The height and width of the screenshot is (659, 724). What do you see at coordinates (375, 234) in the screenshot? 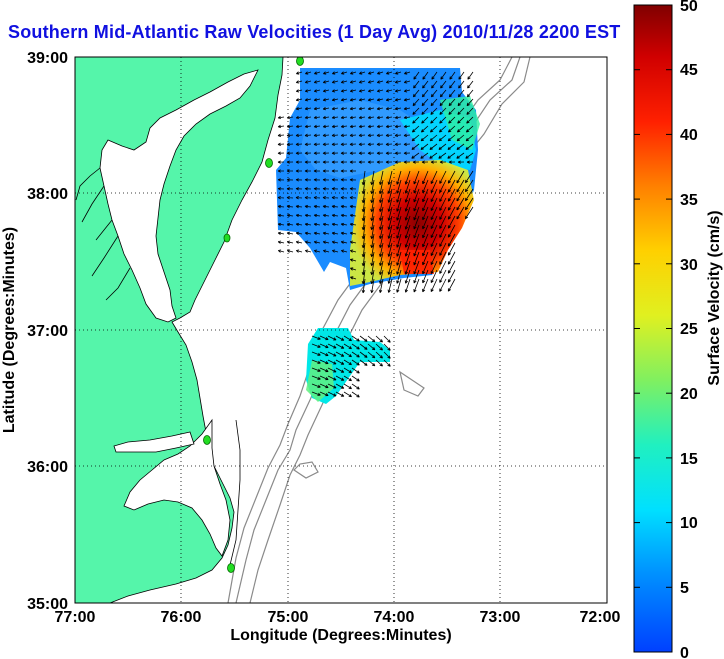
I see `velocity-vectors` at bounding box center [375, 234].